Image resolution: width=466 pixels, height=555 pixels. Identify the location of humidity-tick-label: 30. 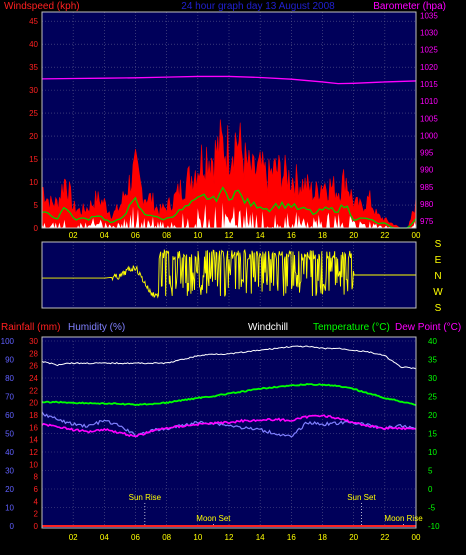
(9, 471).